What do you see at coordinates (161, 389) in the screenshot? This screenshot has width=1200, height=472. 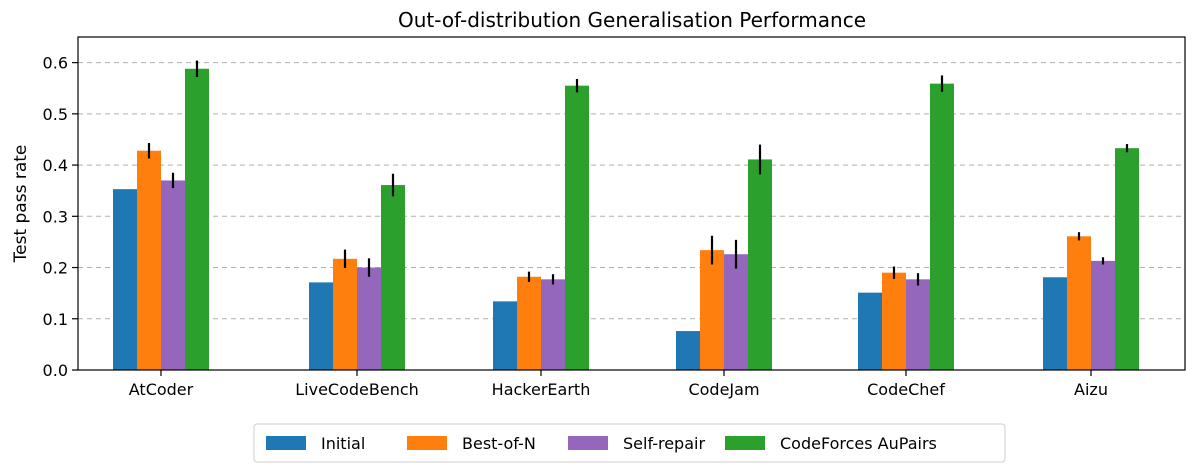 I see `x-tick-label: AtCoder` at bounding box center [161, 389].